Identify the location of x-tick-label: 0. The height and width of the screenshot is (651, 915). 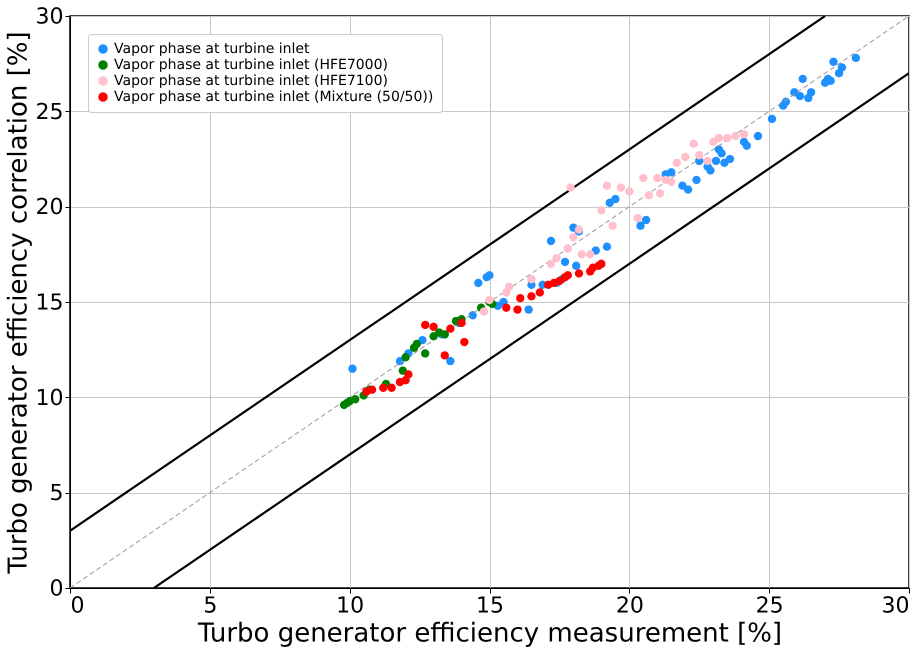
(77, 606).